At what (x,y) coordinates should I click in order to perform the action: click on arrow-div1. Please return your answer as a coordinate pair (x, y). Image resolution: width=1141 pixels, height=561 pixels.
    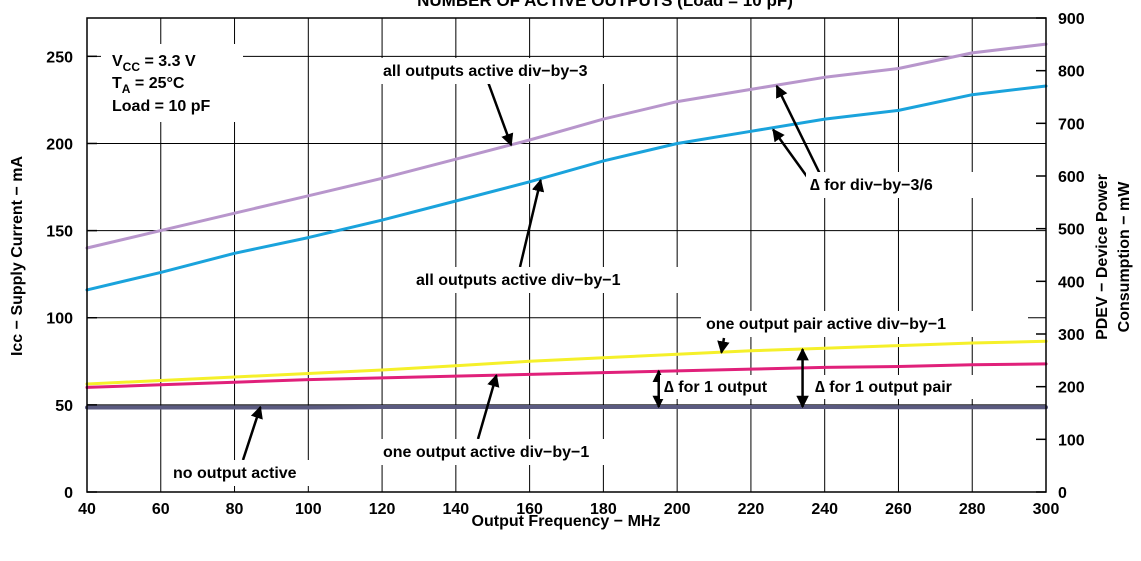
    Looking at the image, I should click on (531, 223).